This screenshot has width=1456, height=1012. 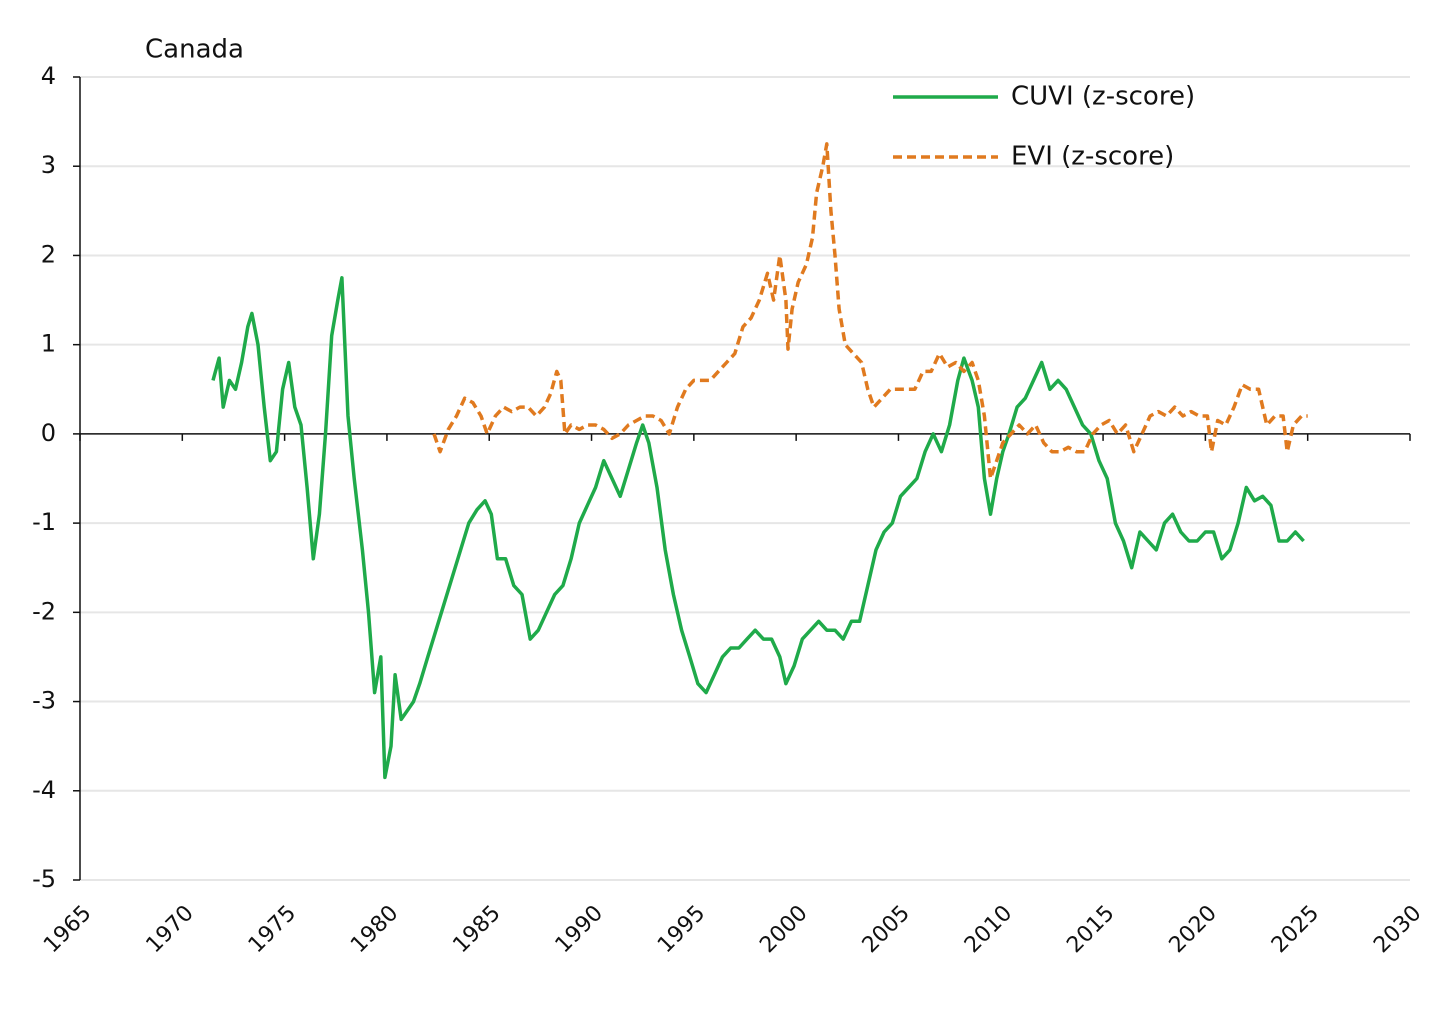 What do you see at coordinates (67, 929) in the screenshot?
I see `x-tick-label: 1965` at bounding box center [67, 929].